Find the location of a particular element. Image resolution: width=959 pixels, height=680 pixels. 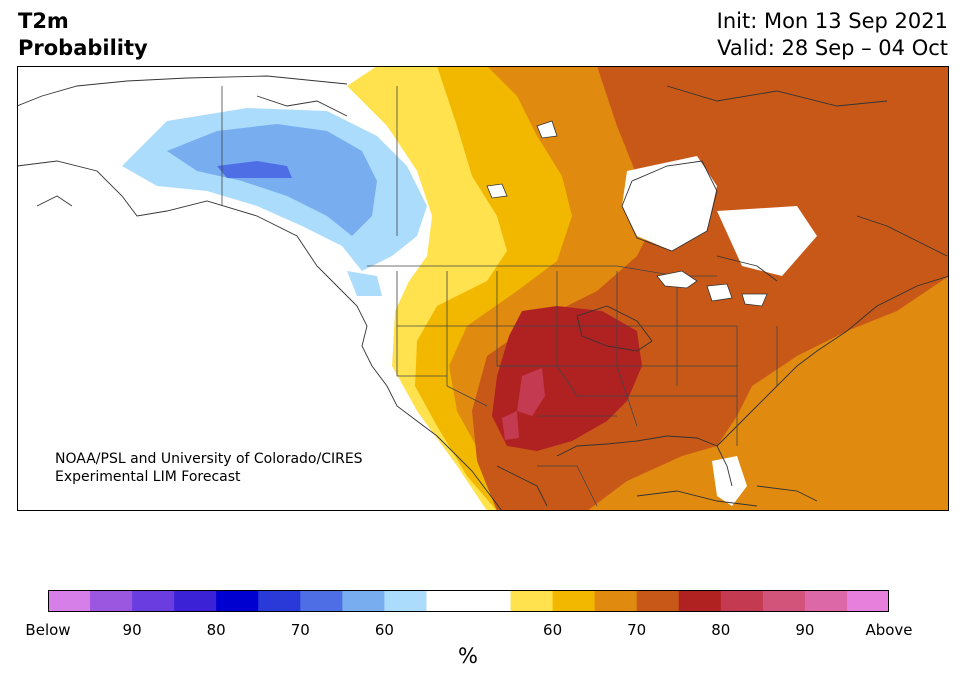

lakes is located at coordinates (627, 213).